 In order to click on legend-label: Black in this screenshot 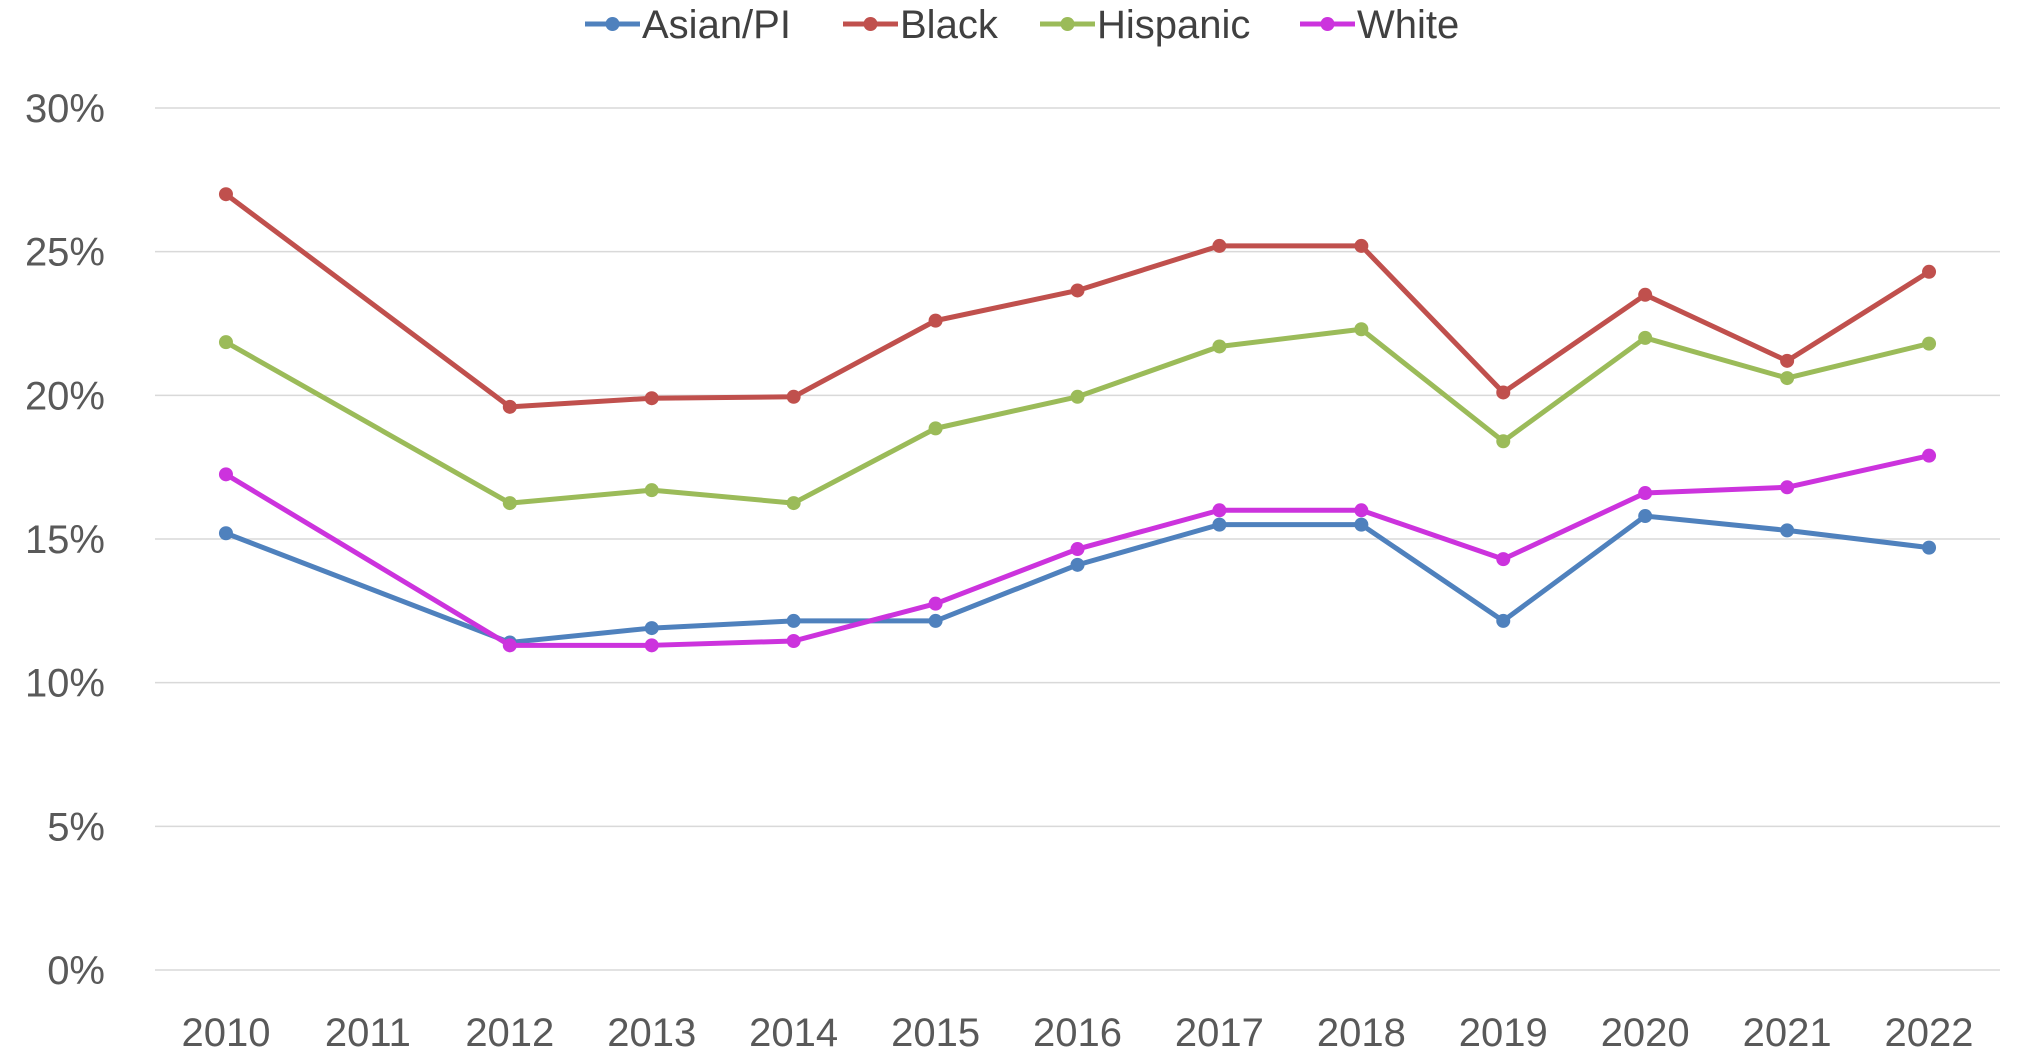, I will do `click(949, 25)`.